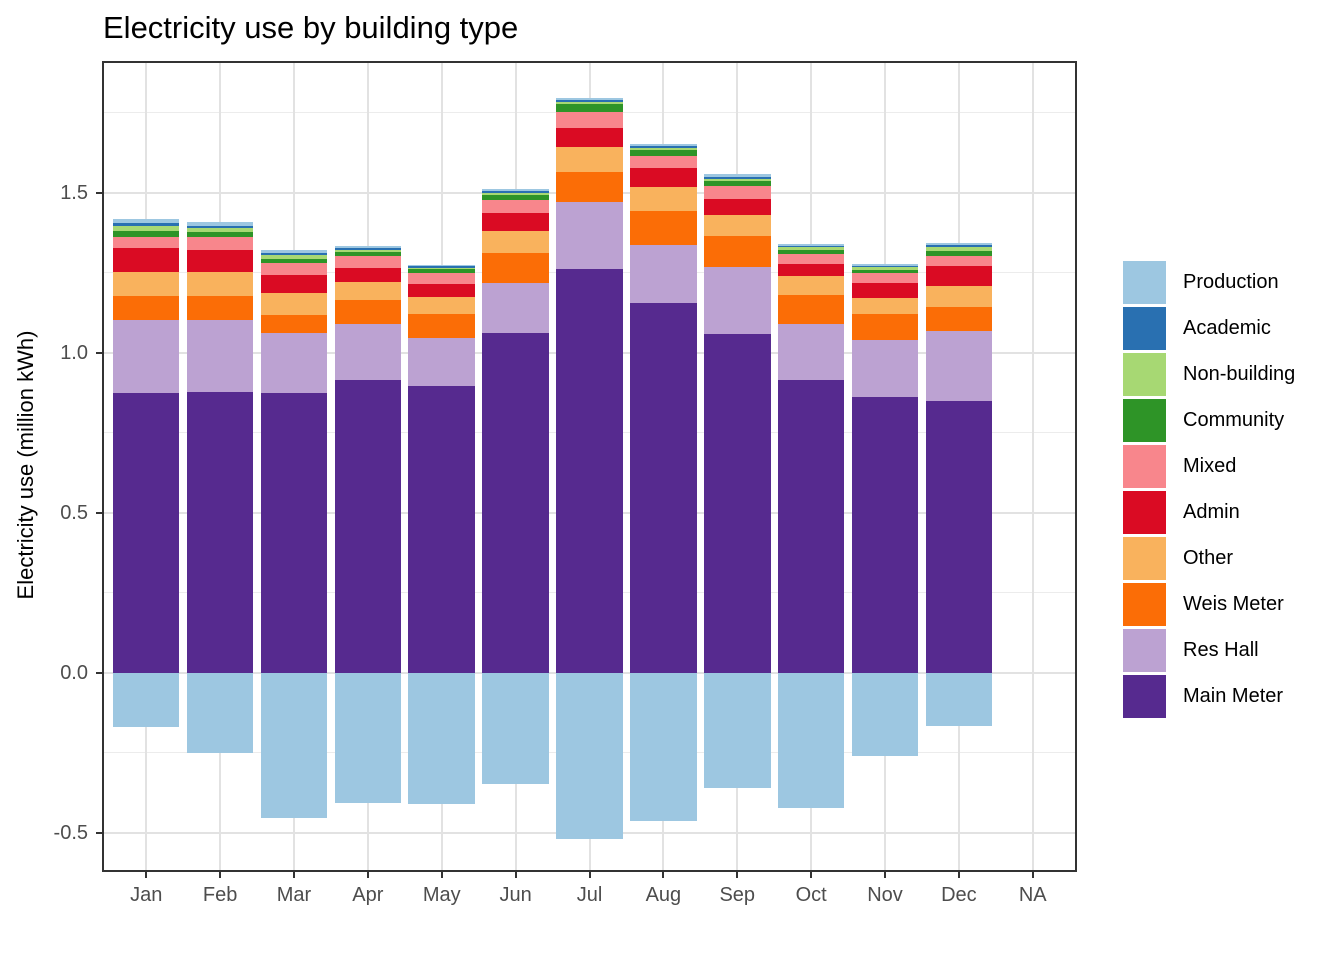  What do you see at coordinates (663, 274) in the screenshot?
I see `bar-aug-res-hall` at bounding box center [663, 274].